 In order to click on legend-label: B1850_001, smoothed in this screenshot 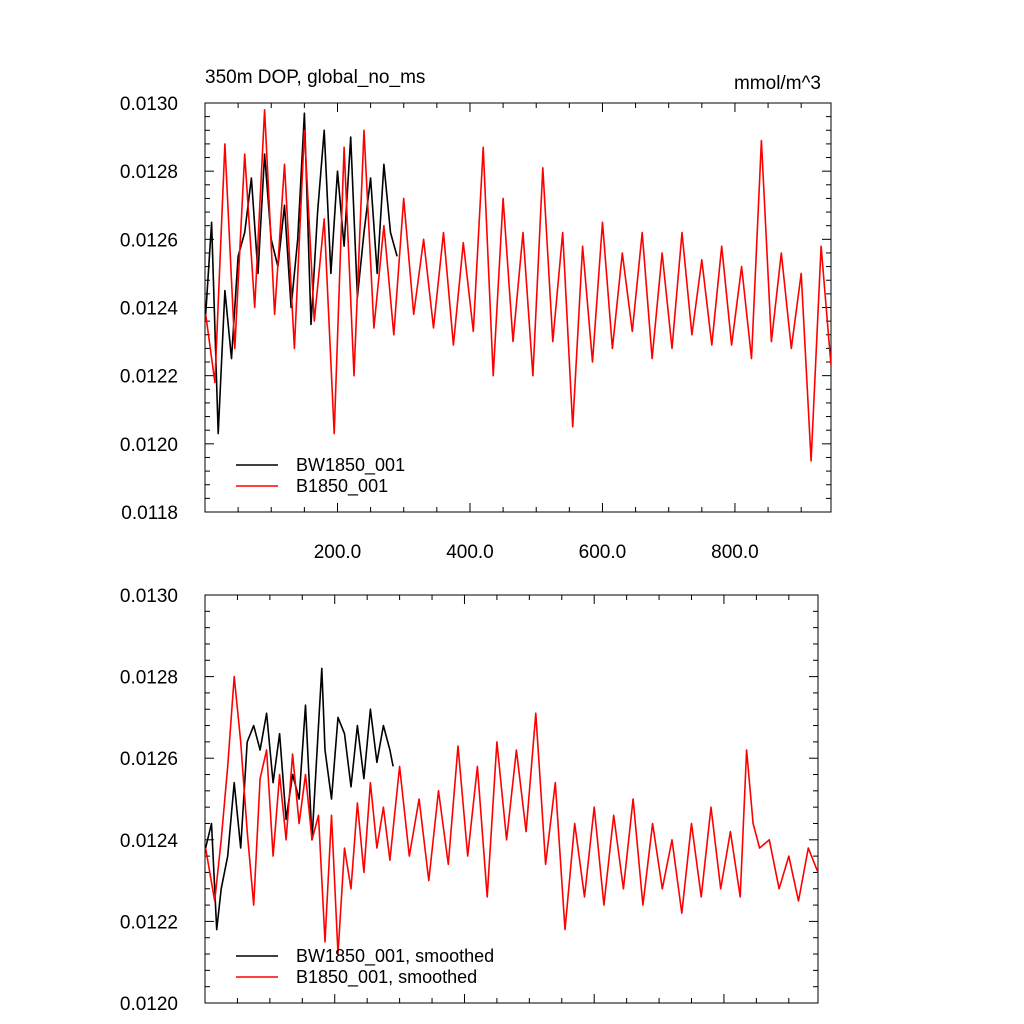, I will do `click(386, 977)`.